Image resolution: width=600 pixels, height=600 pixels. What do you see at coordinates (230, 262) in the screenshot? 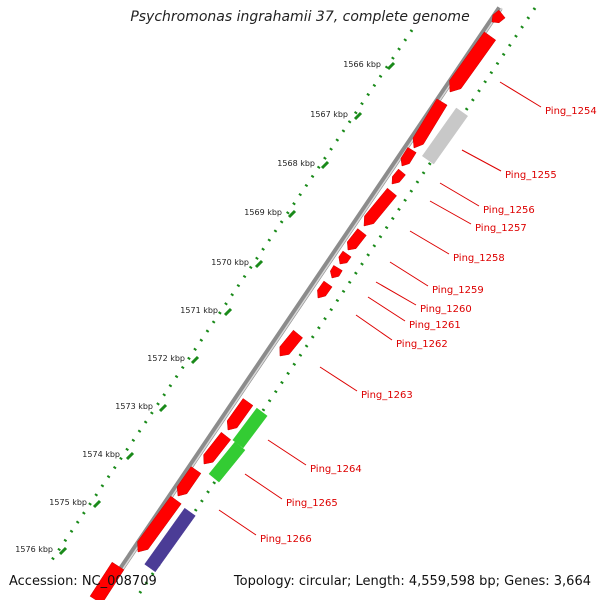
I see `tick-label: 1570 kbp` at bounding box center [230, 262].